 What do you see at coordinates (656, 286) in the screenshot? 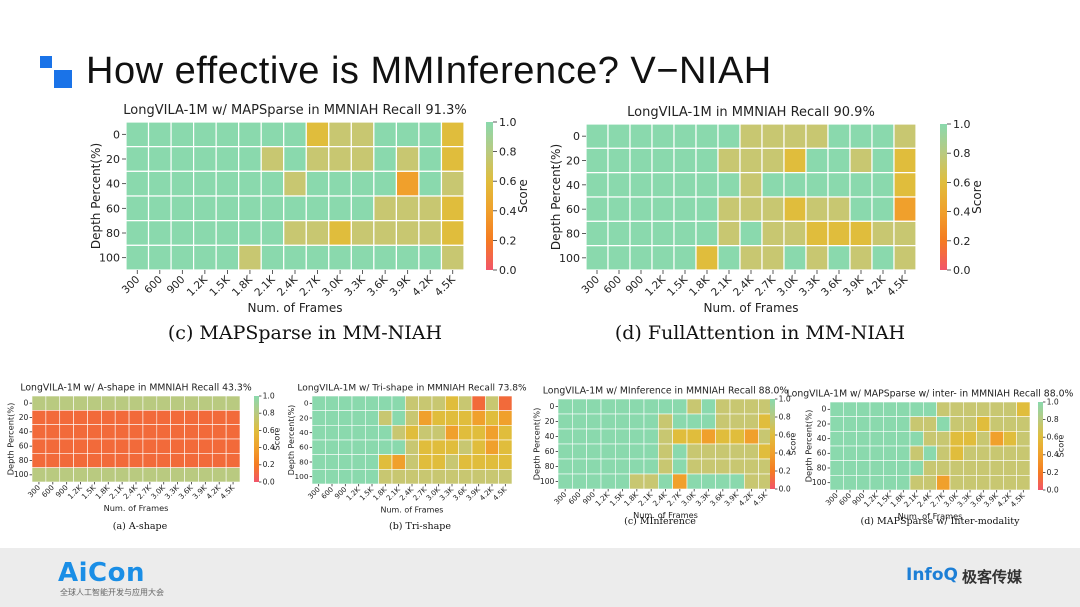
I see `x-tick-label: 1.2K` at bounding box center [656, 286].